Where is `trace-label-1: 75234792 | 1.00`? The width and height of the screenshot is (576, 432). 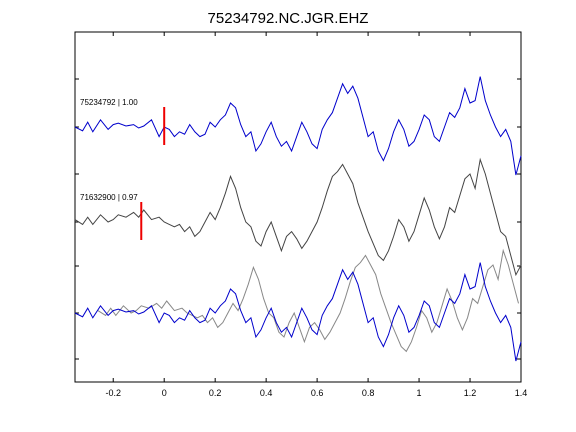
trace-label-1: 75234792 | 1.00 is located at coordinates (109, 102).